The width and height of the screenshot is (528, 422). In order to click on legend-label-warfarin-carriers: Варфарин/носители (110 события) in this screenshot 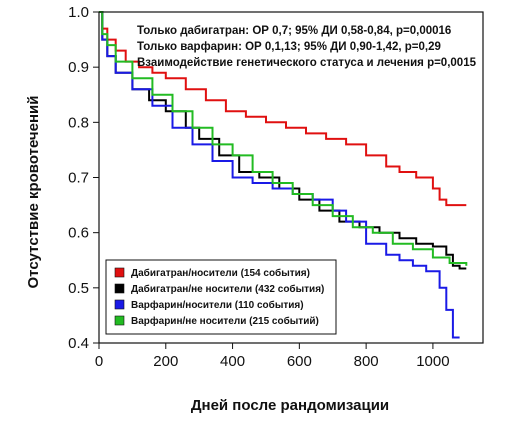, I will do `click(217, 305)`.